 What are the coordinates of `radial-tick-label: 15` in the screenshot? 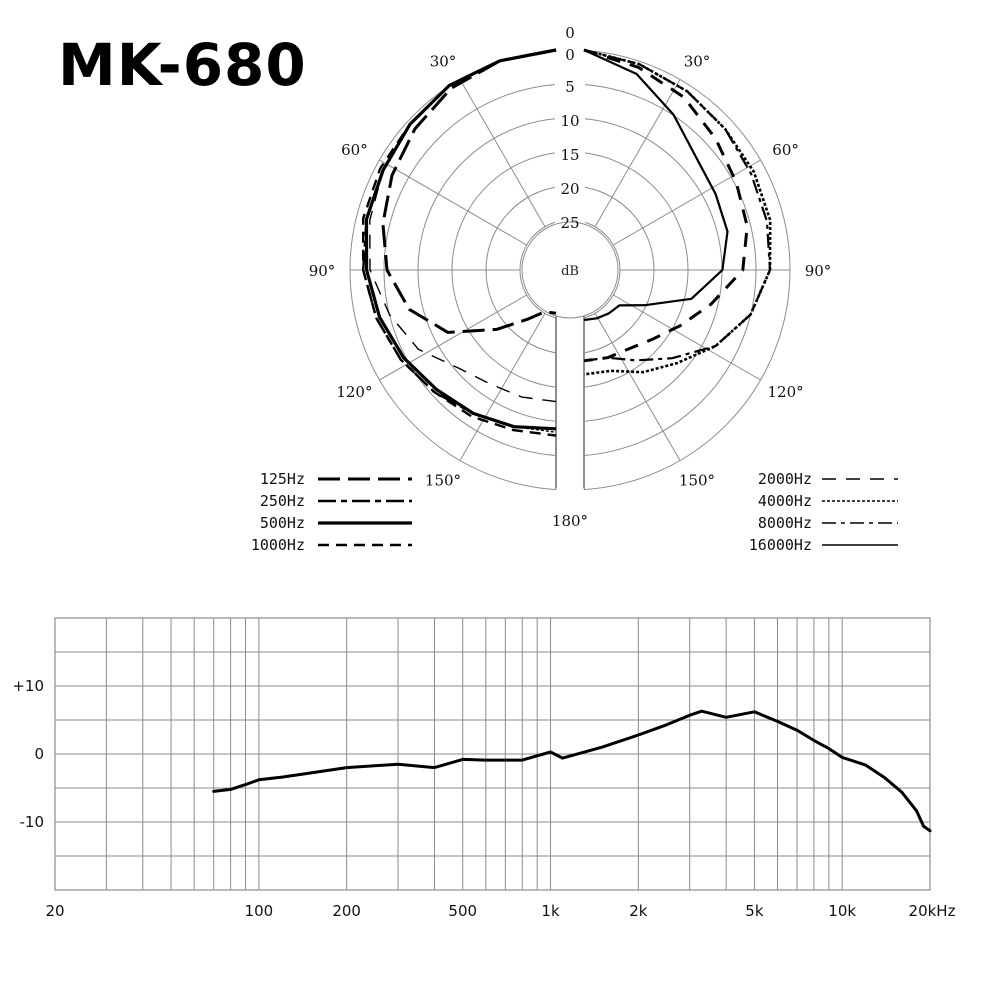 It's located at (569, 155).